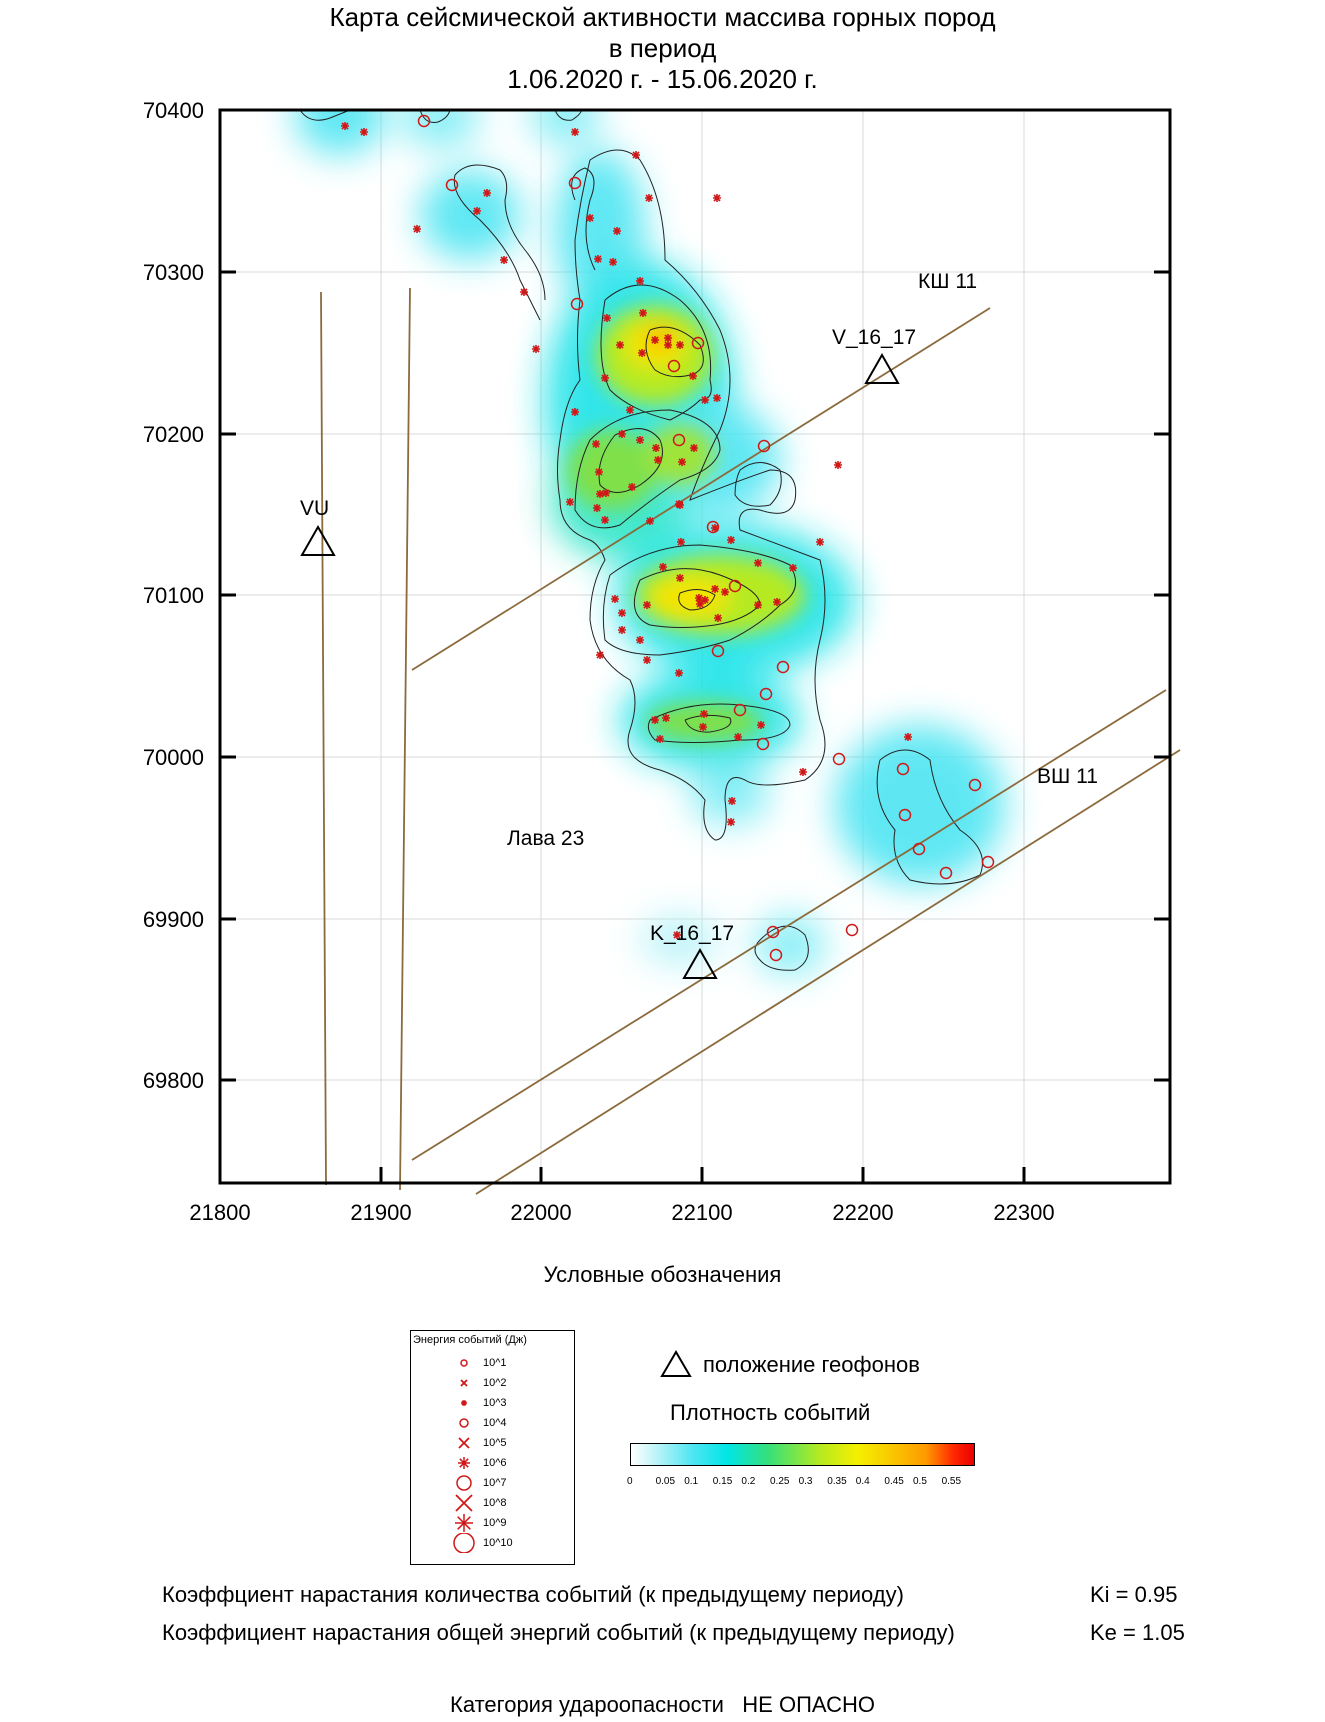 Image resolution: width=1325 pixels, height=1722 pixels. Describe the element at coordinates (894, 1481) in the screenshot. I see `colorbar-tick-label: 0.45` at that location.